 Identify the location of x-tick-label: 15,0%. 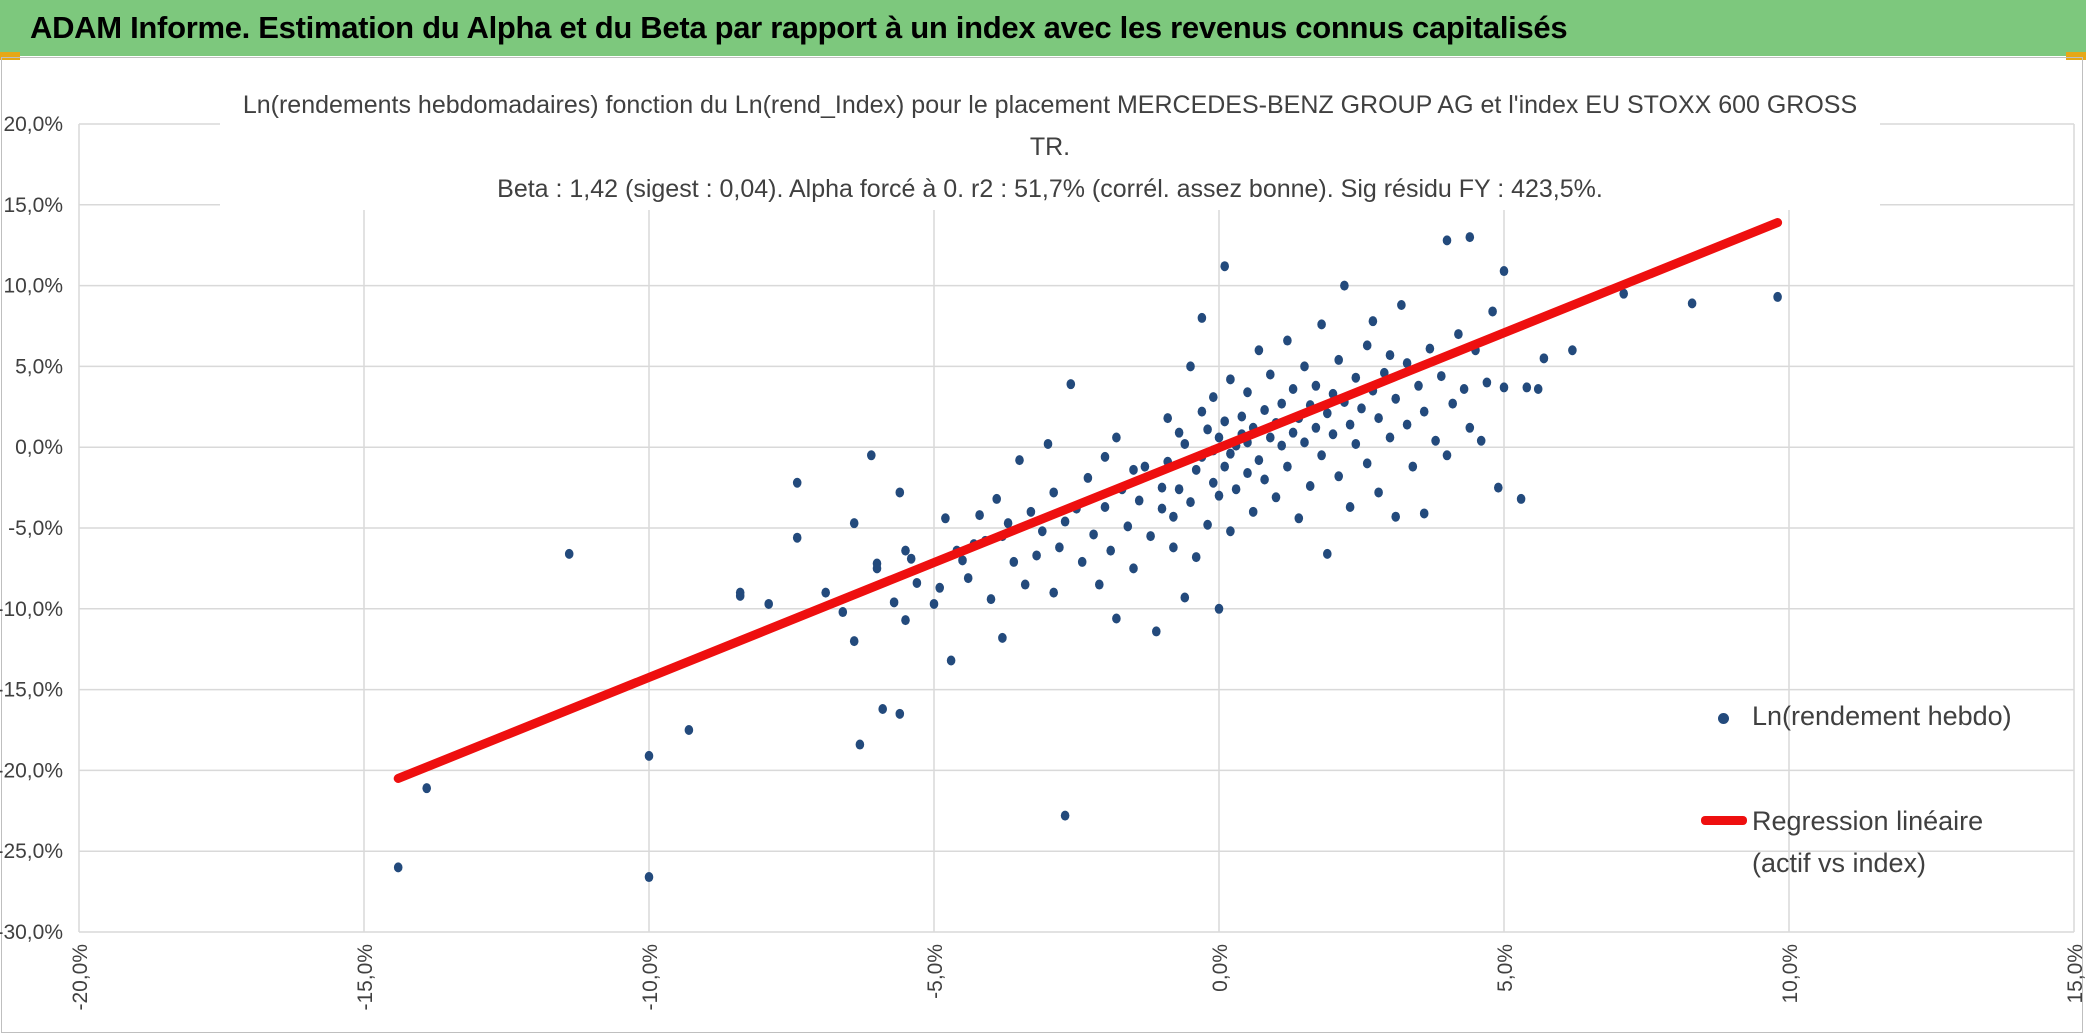
(2075, 974).